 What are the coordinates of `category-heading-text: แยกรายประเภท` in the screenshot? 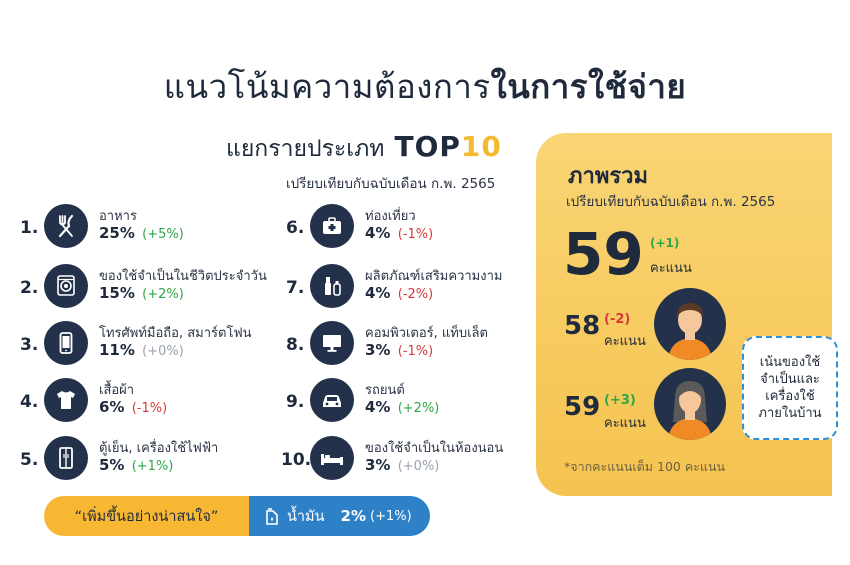 It's located at (305, 149).